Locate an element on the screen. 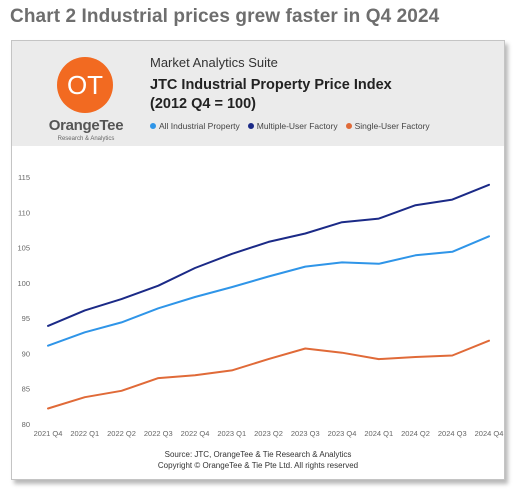 The image size is (522, 492). x-tick-label: 2022 Q4 is located at coordinates (195, 433).